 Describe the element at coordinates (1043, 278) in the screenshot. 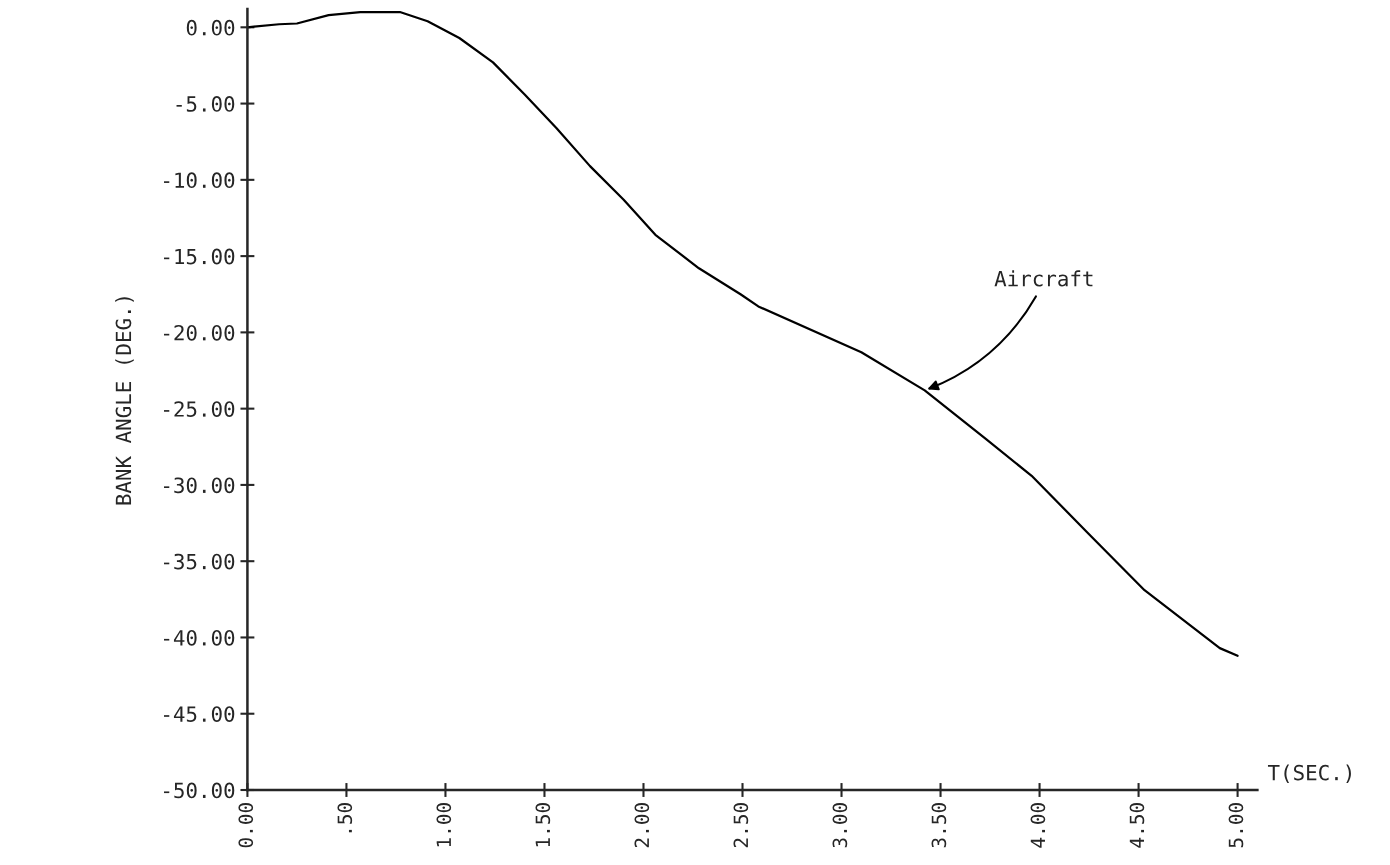

I see `annotation: Aircraft` at that location.